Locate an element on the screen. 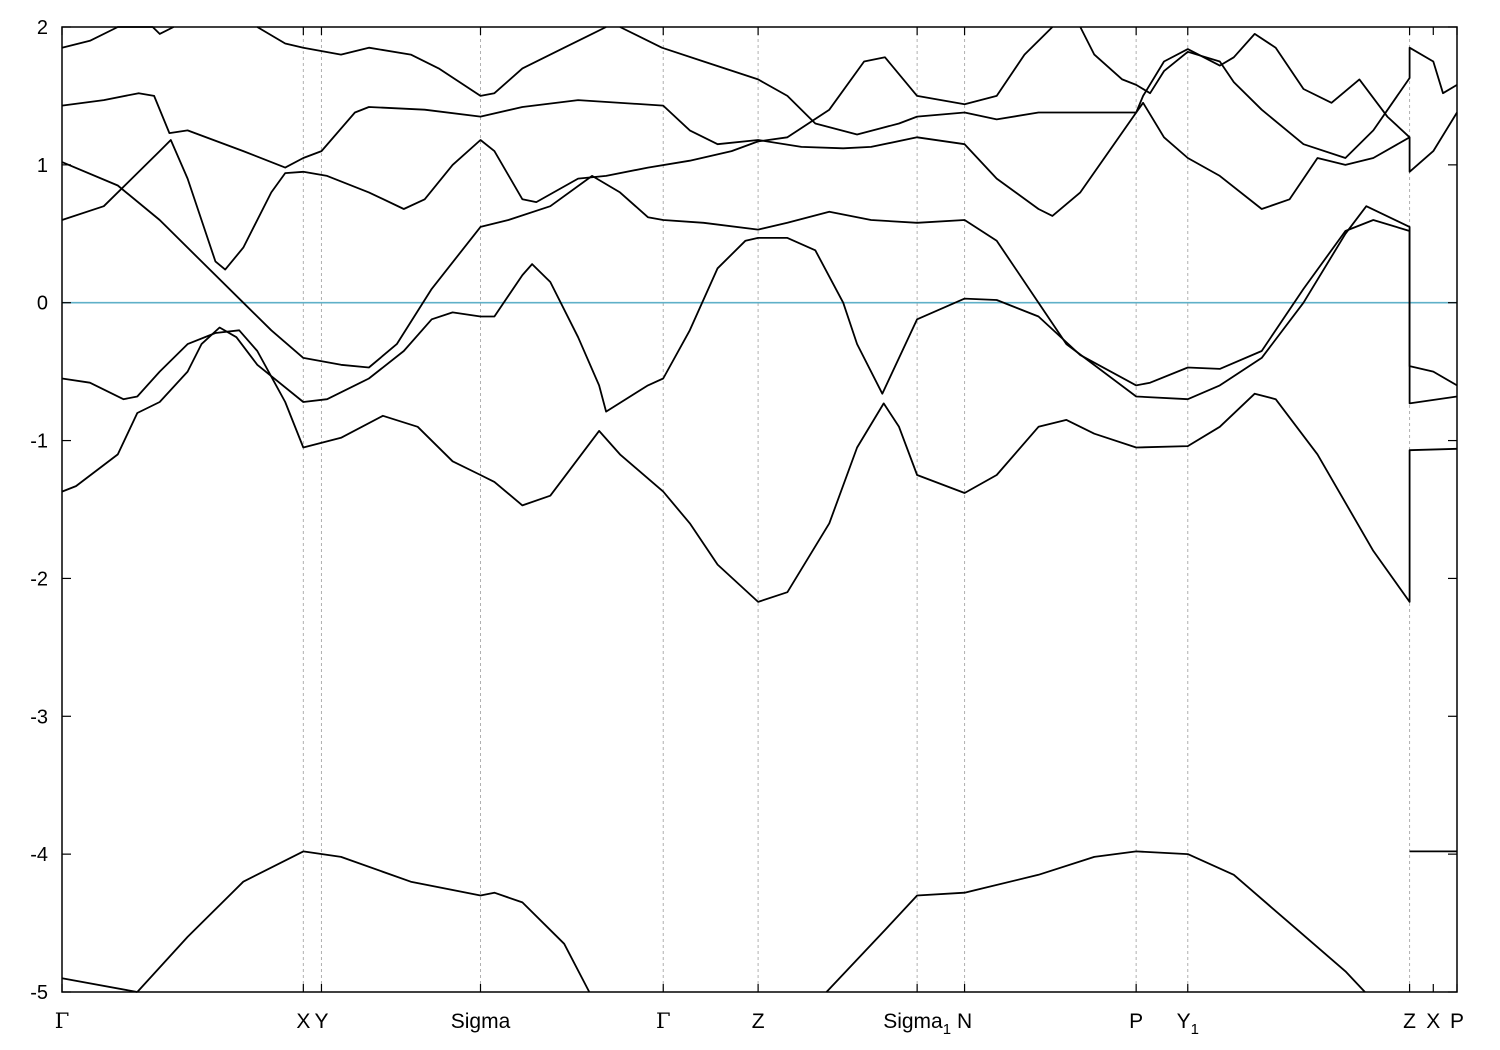 Image resolution: width=1500 pixels, height=1050 pixels. y-tick-label-6: -4 is located at coordinates (39, 855).